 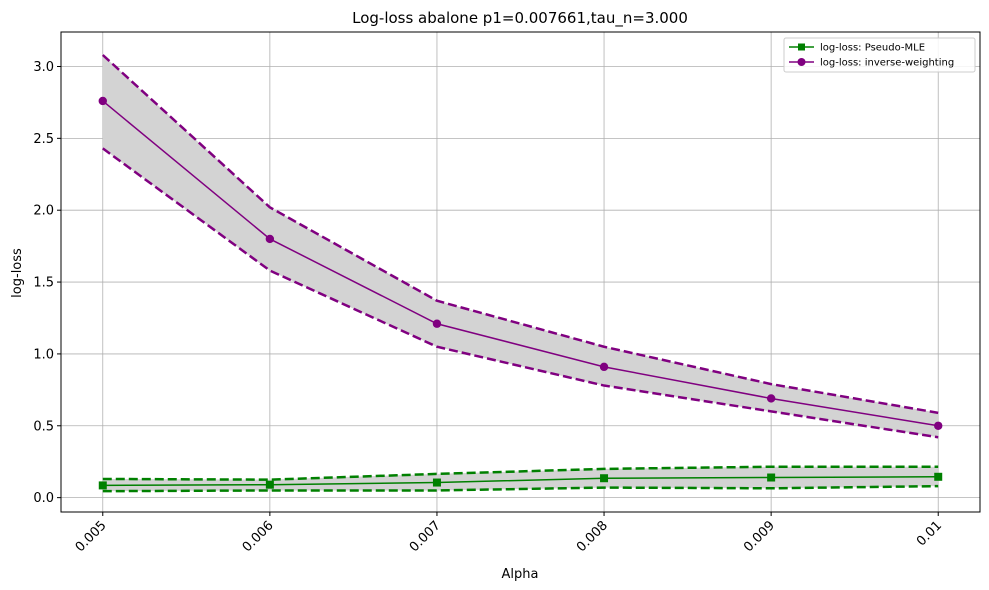 What do you see at coordinates (520, 18) in the screenshot?
I see `chart-title: Log-loss abalone p1=0.007661,tau_n=3.000` at bounding box center [520, 18].